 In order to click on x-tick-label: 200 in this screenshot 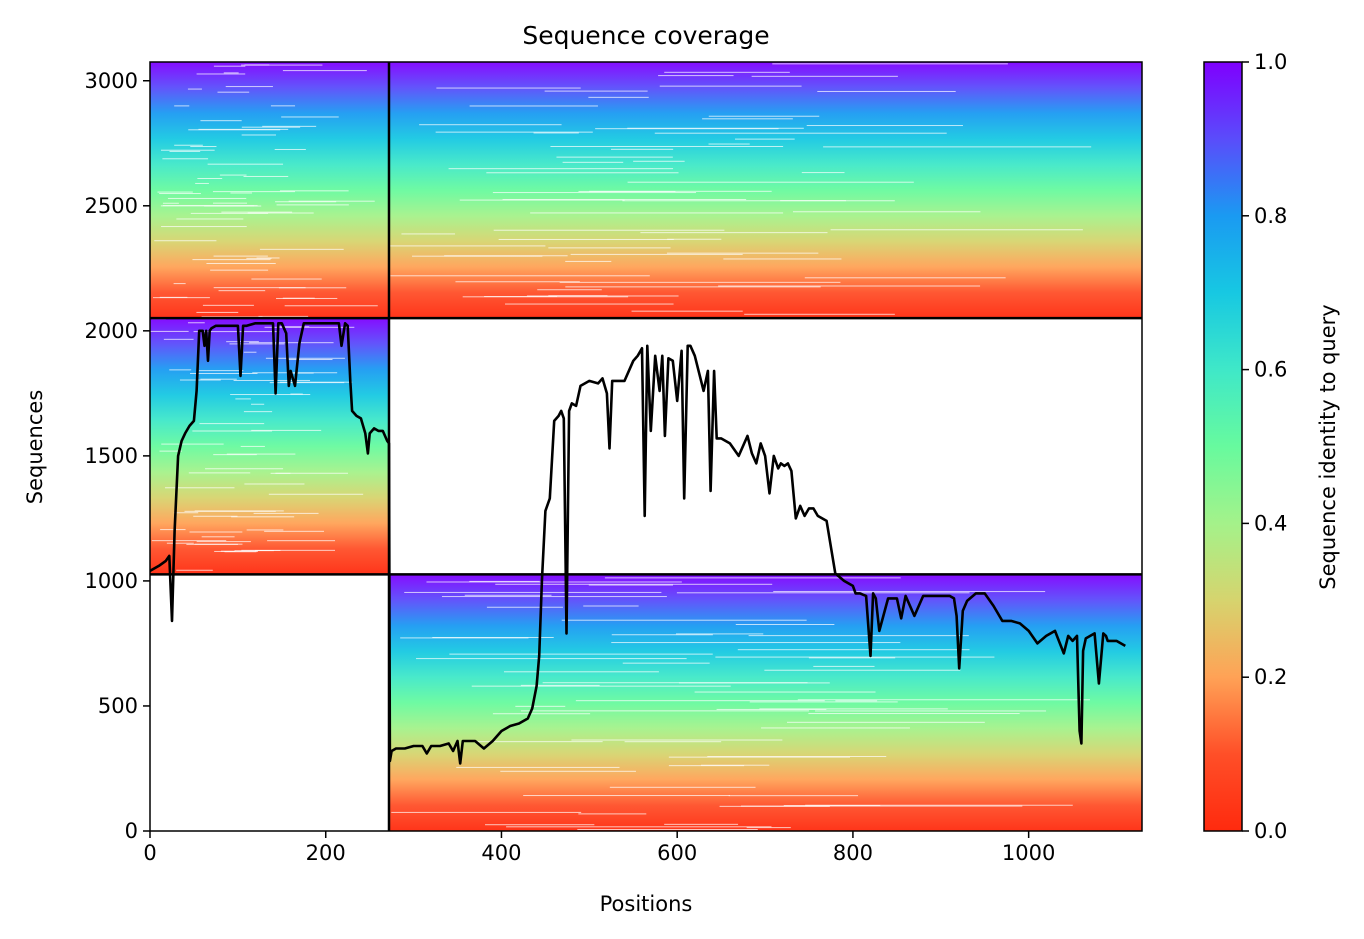, I will do `click(326, 853)`.